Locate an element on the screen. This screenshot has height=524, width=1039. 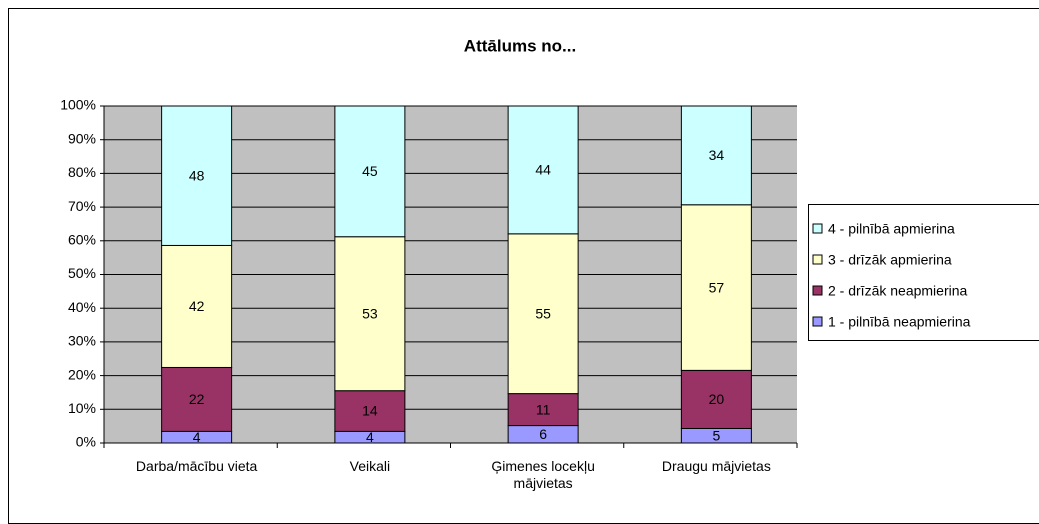
legend-label: 3 - drīzāk apmierina is located at coordinates (890, 260).